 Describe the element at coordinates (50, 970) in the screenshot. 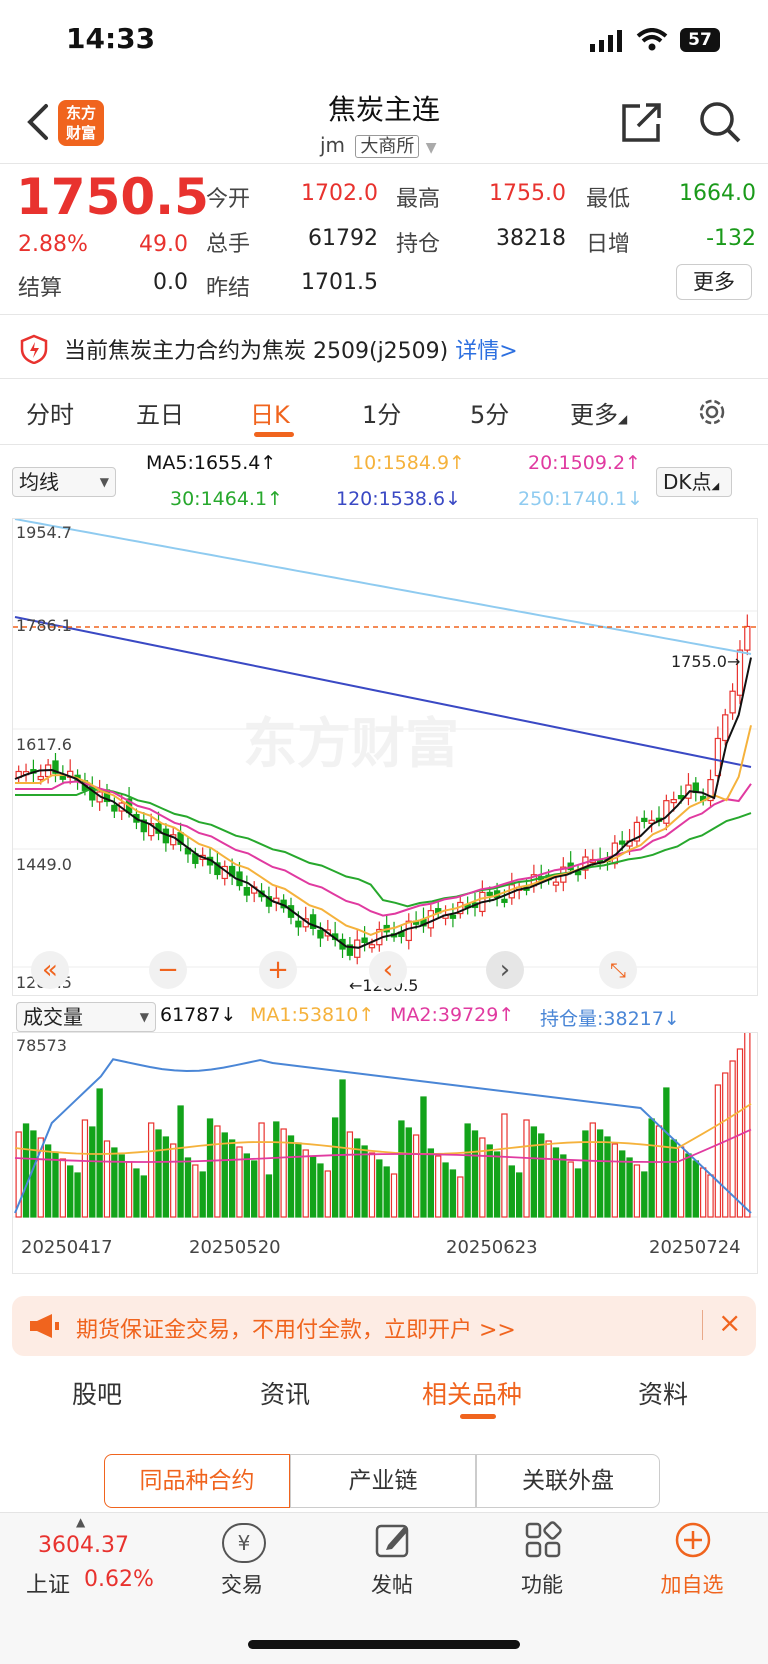

I see `scroll-left-fast-icon: «` at that location.